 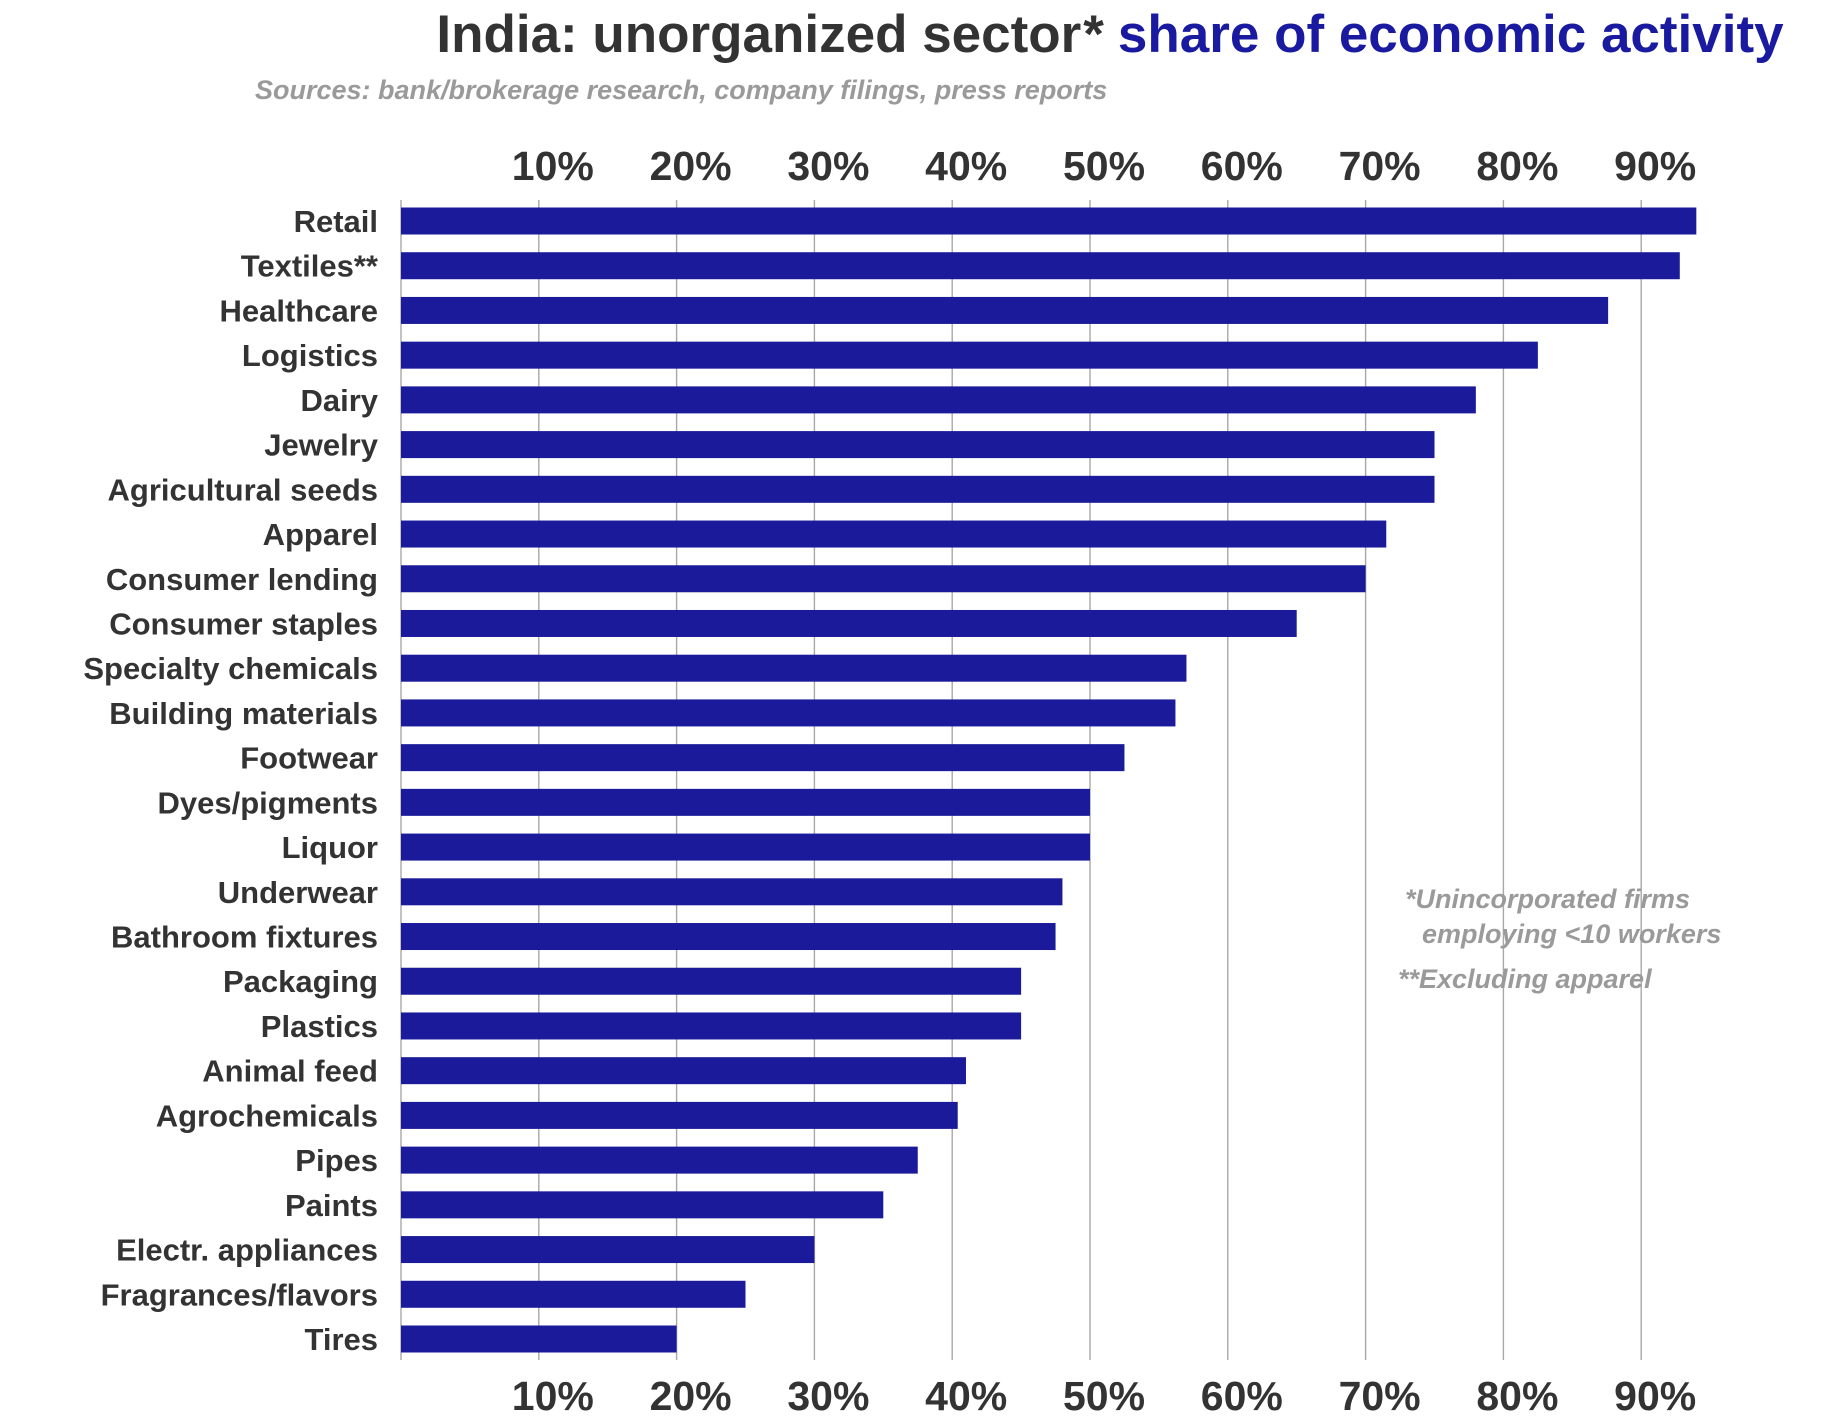 What do you see at coordinates (310, 266) in the screenshot?
I see `category-label: Textiles**` at bounding box center [310, 266].